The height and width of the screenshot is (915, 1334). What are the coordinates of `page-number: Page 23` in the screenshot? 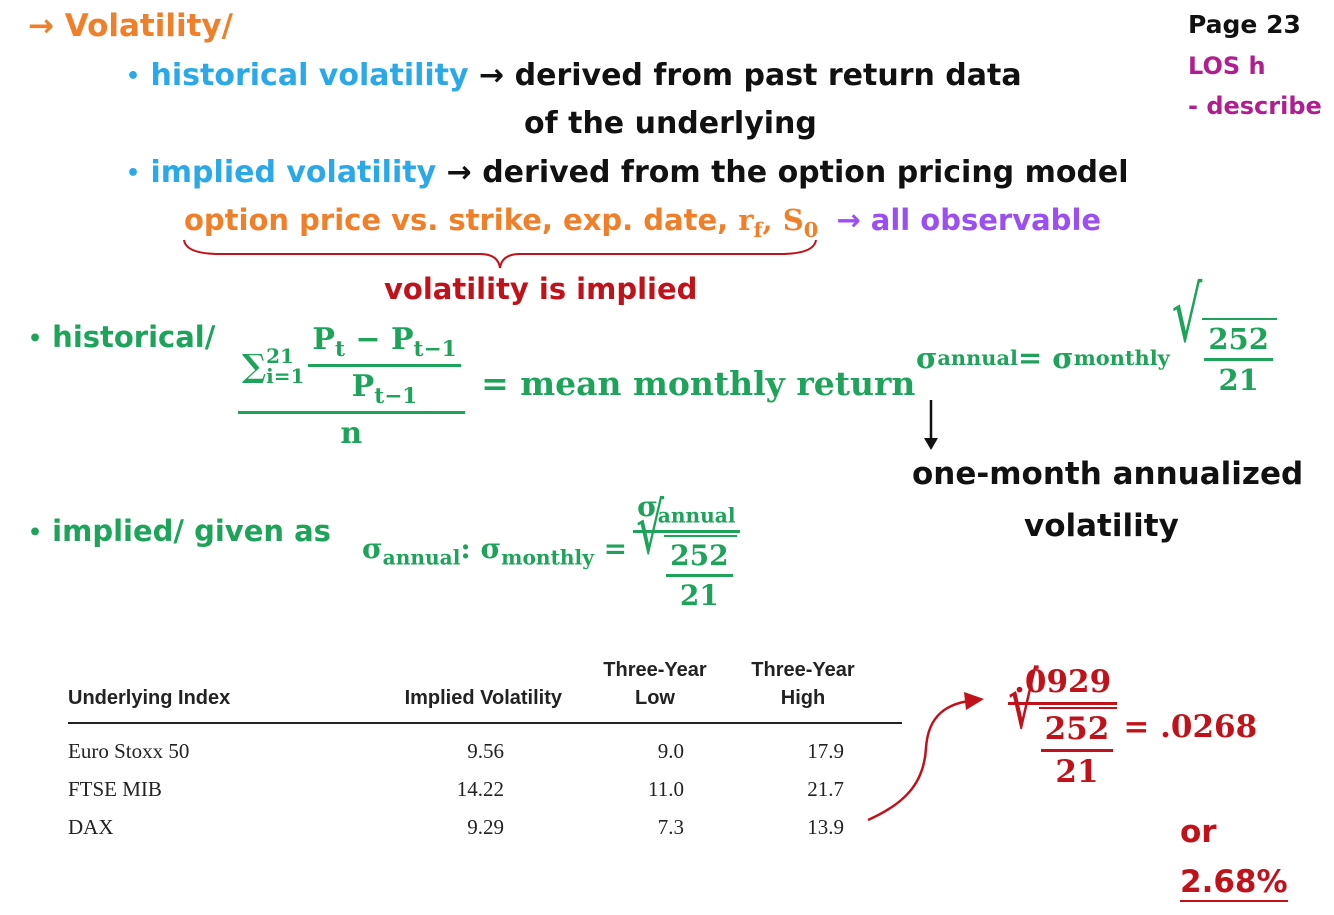 It's located at (1244, 24).